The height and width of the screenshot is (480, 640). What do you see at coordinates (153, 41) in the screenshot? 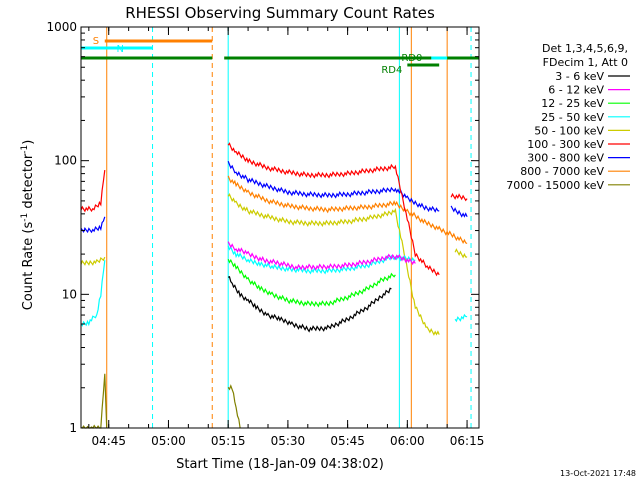
I see `flag-s: S` at bounding box center [153, 41].